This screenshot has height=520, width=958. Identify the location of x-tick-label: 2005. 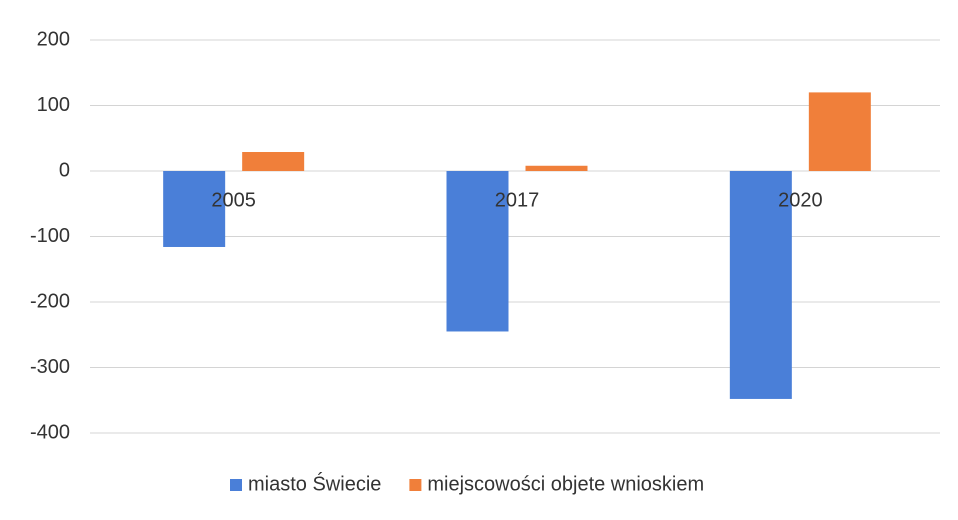
(233, 200).